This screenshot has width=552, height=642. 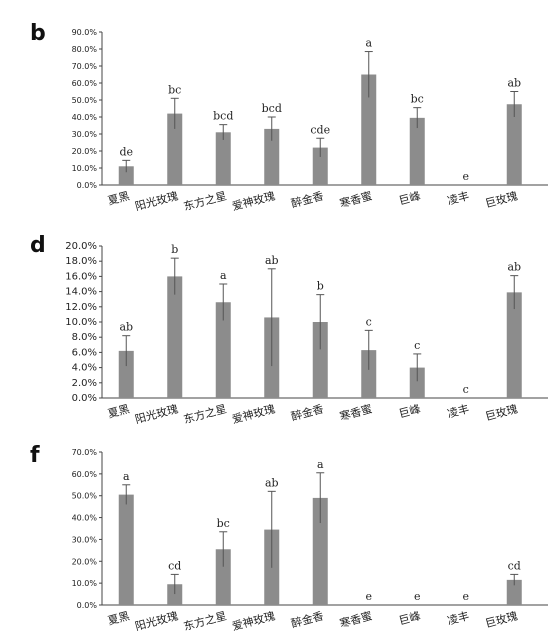 I want to click on y-tick-label: 14.0%, so click(x=81, y=292).